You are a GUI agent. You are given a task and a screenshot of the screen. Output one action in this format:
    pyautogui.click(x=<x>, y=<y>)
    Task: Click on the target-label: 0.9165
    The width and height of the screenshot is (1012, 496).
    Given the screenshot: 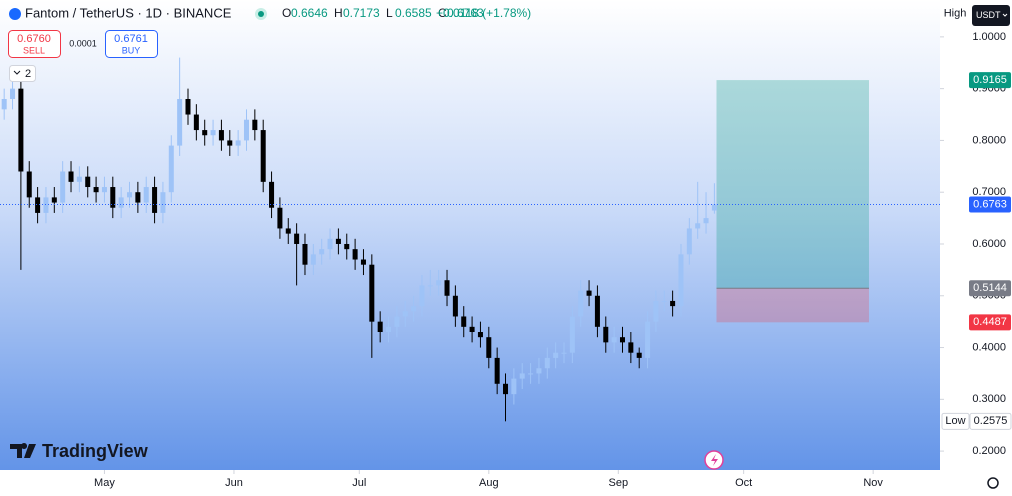 What is the action you would take?
    pyautogui.click(x=990, y=80)
    